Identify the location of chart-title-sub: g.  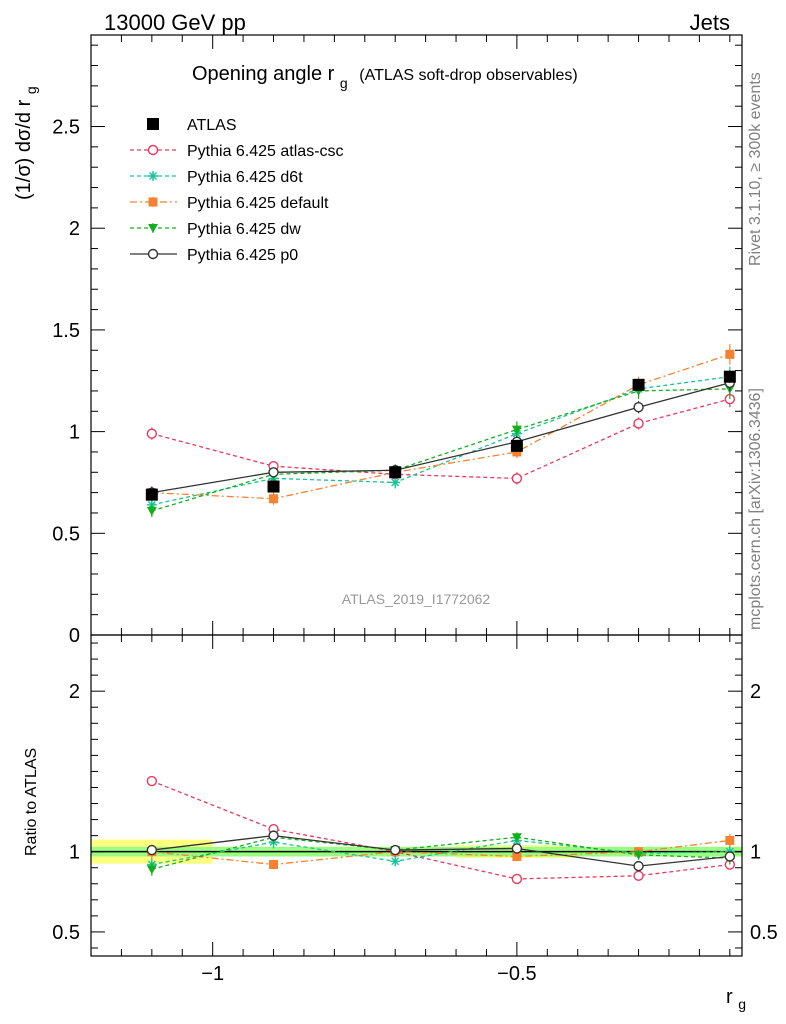
(344, 83).